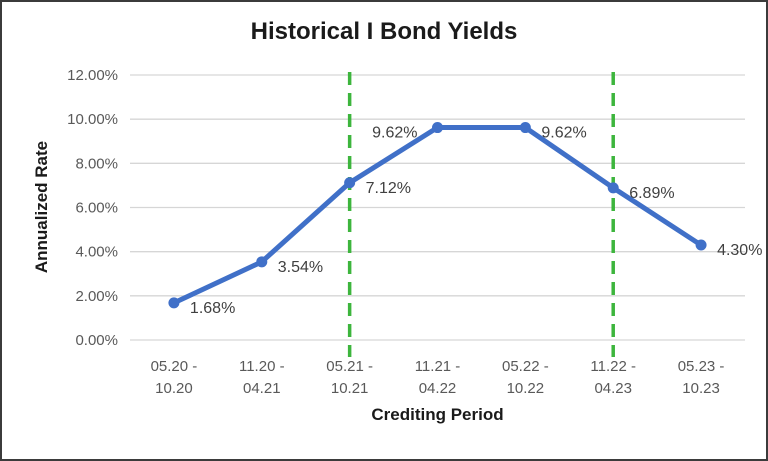  I want to click on y-tick-label: 8.00%, so click(96, 163).